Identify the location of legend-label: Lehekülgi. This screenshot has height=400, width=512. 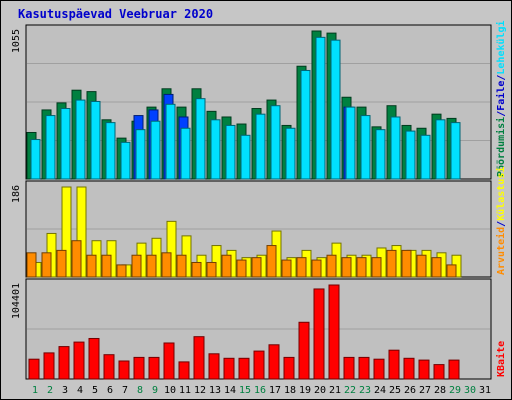
(501, 47).